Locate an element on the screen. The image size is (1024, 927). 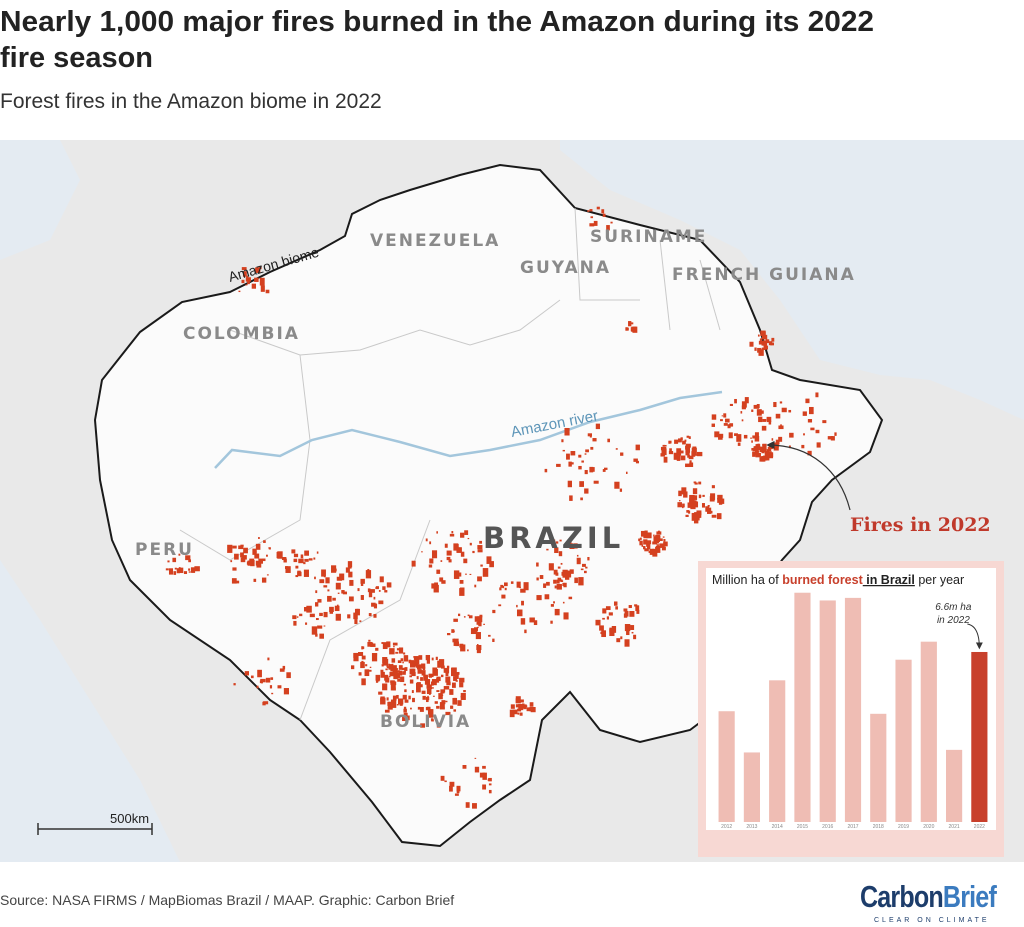
logo: CarbonBrief is located at coordinates (928, 896).